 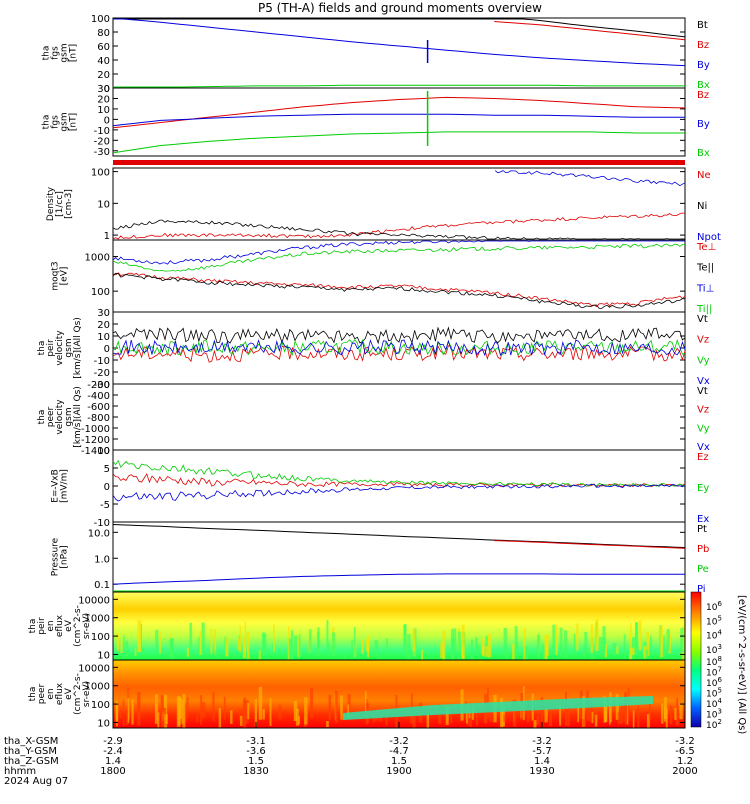 What do you see at coordinates (703, 519) in the screenshot?
I see `legend-ex: Ex` at bounding box center [703, 519].